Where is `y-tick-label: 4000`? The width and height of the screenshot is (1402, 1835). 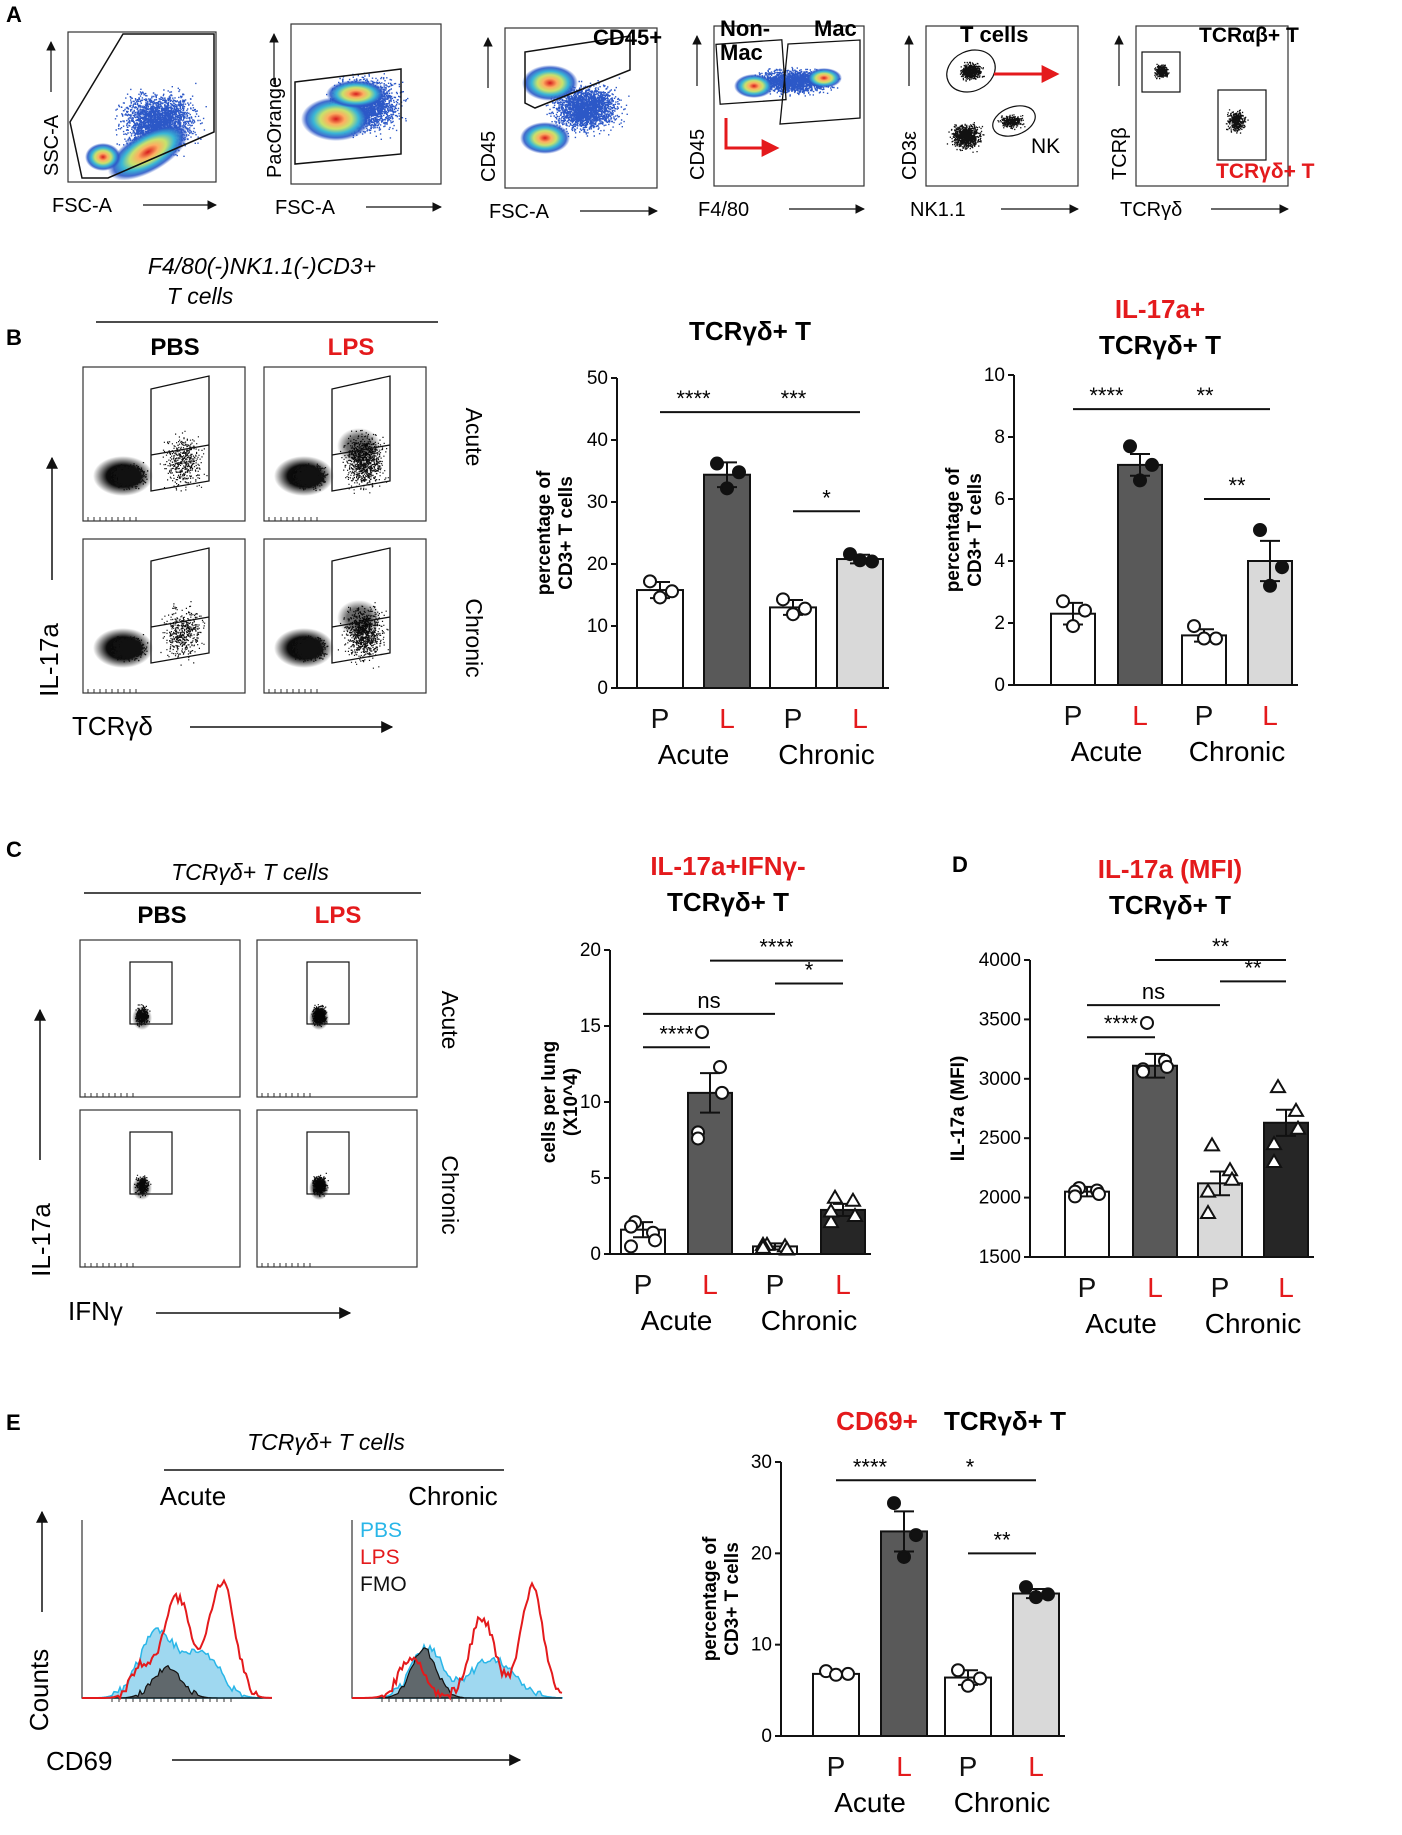
y-tick-label: 4000 is located at coordinates (1000, 960).